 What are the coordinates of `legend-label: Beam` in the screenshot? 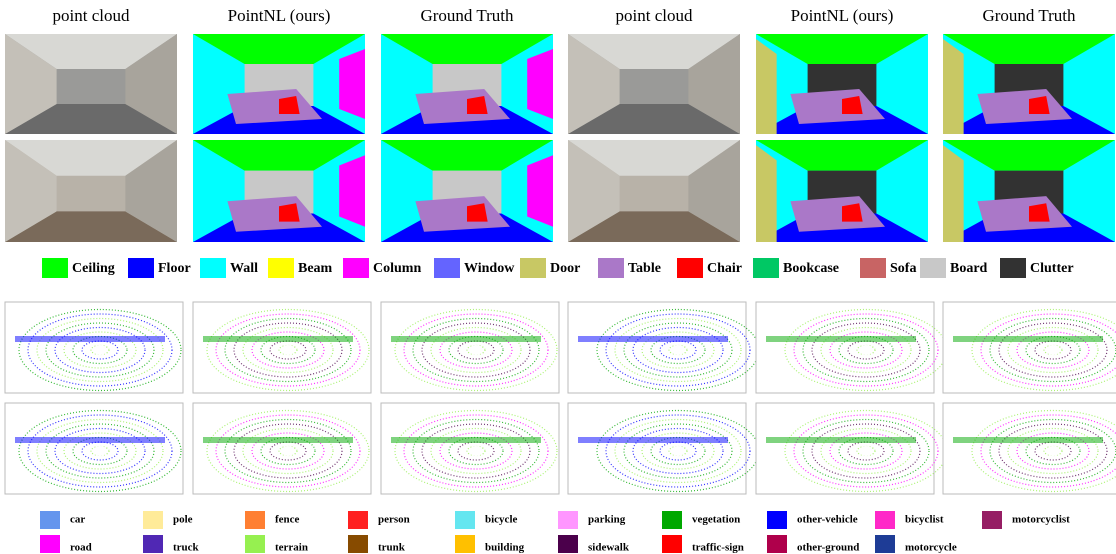 It's located at (315, 268).